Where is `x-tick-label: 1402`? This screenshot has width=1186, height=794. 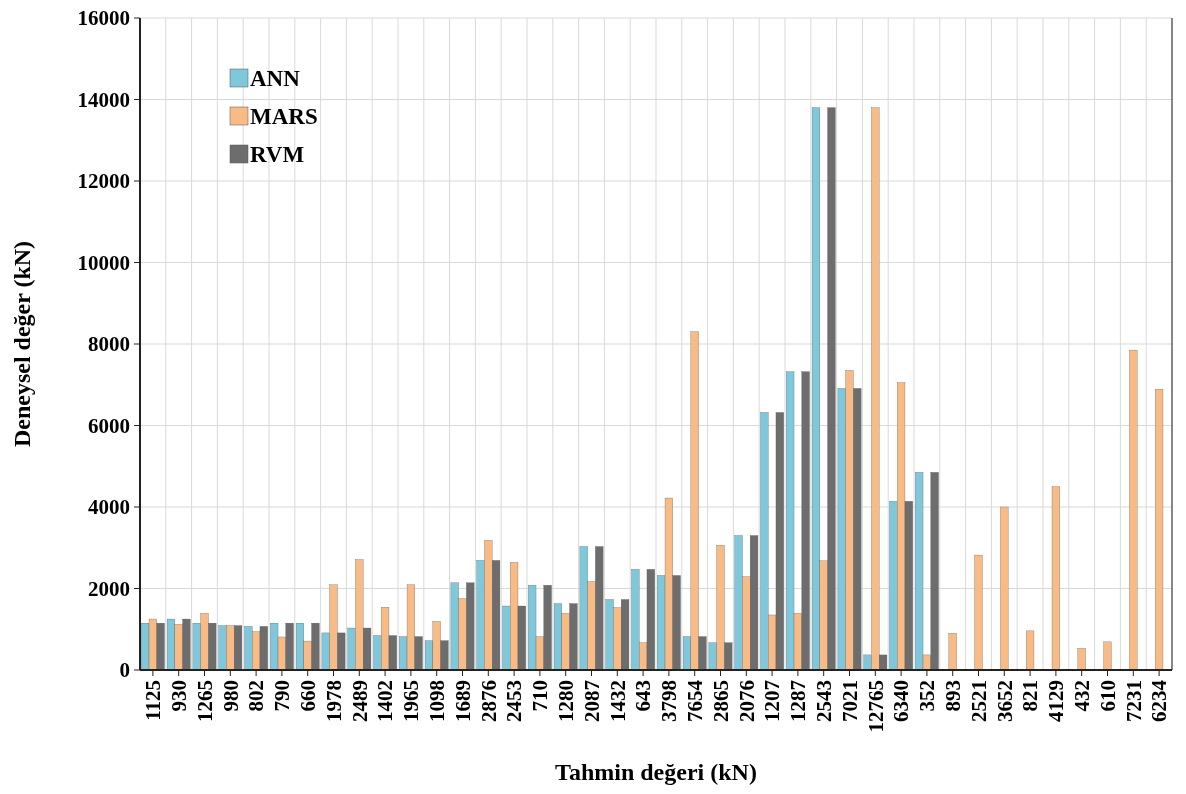 x-tick-label: 1402 is located at coordinates (385, 701).